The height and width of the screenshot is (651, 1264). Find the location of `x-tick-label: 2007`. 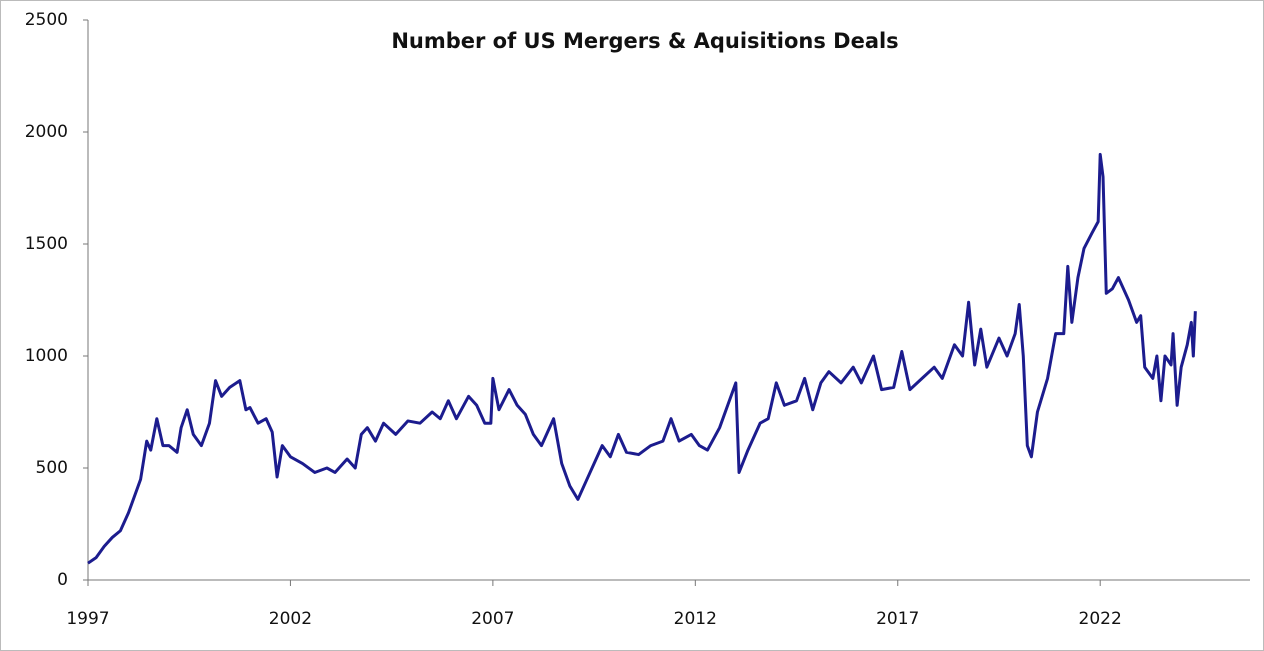

x-tick-label: 2007 is located at coordinates (492, 619).